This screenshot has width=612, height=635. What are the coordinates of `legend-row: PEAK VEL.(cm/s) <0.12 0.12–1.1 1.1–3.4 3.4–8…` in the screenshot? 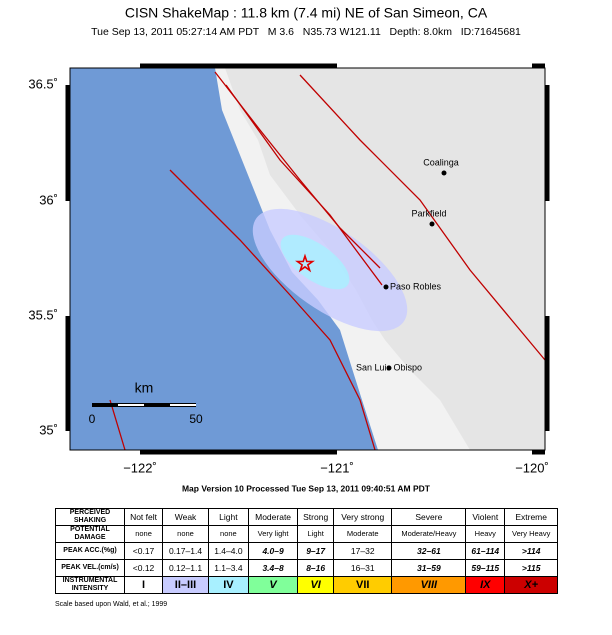 It's located at (306, 568).